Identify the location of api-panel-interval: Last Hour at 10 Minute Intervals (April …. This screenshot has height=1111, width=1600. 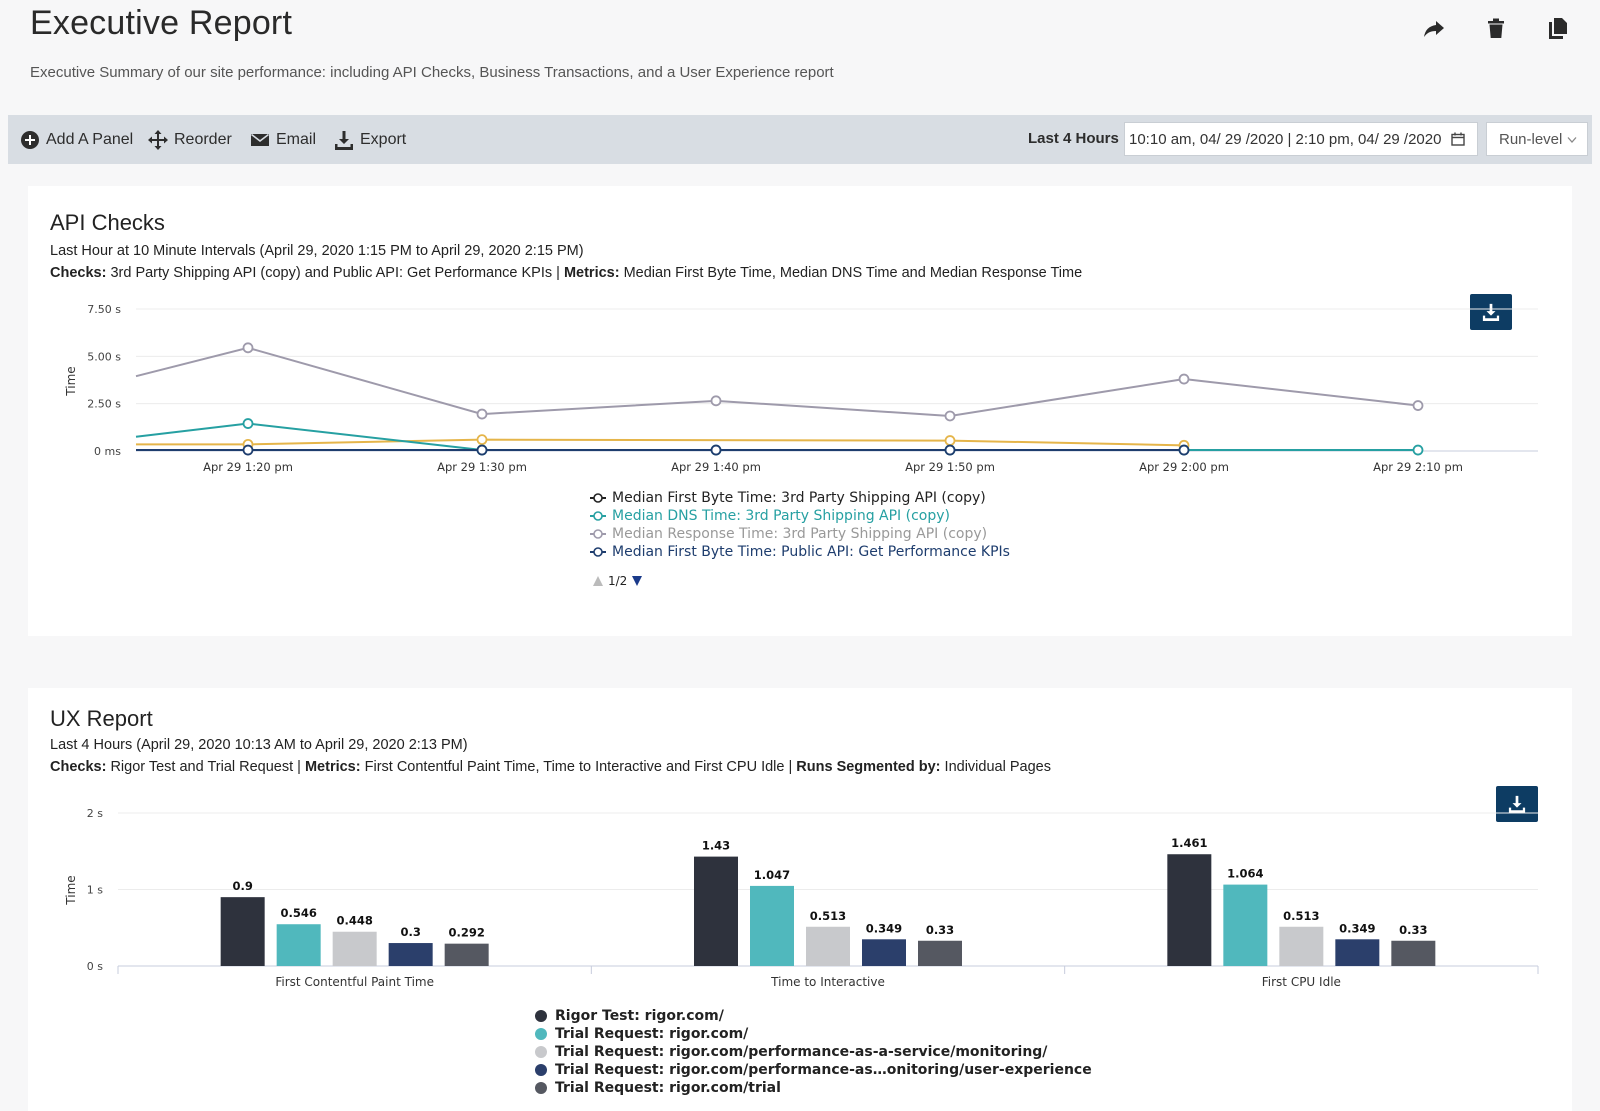
(317, 251).